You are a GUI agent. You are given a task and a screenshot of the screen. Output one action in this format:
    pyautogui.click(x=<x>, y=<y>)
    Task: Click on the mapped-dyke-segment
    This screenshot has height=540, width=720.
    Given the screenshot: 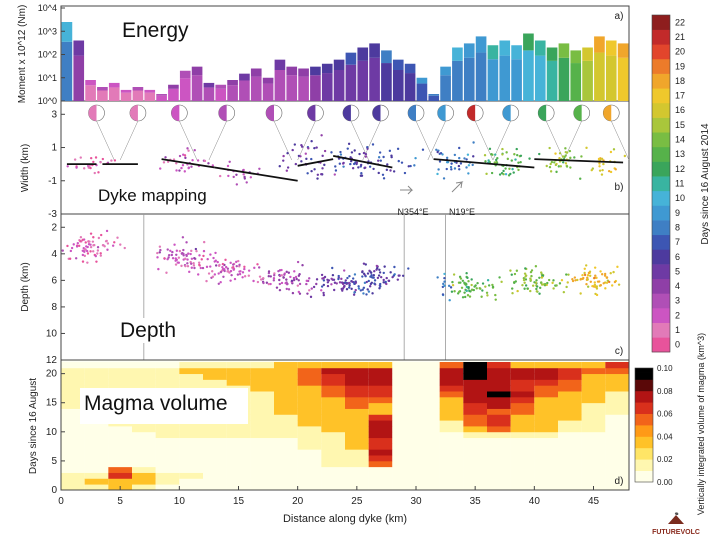 What is the action you would take?
    pyautogui.click(x=315, y=162)
    